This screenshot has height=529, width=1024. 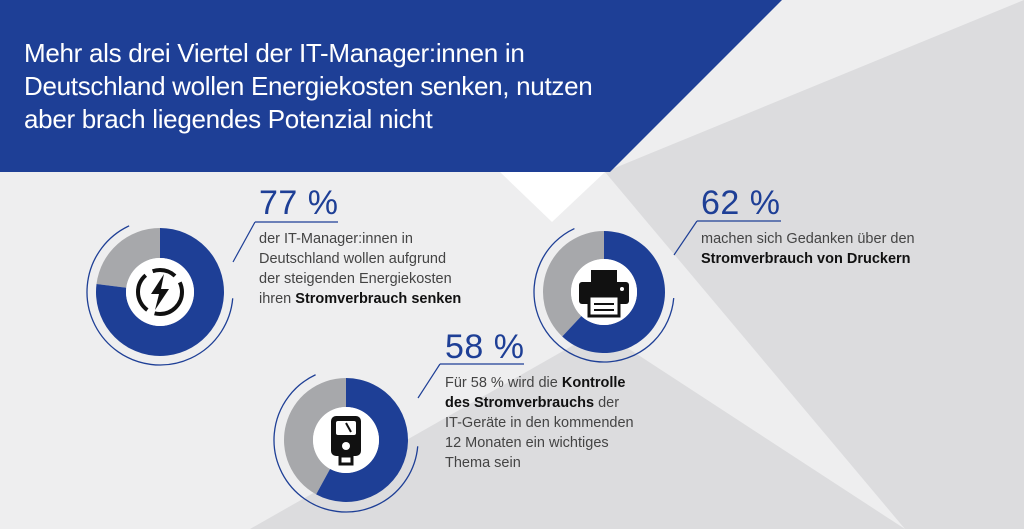 I want to click on description-bold-text: Kontrolle, so click(x=593, y=383).